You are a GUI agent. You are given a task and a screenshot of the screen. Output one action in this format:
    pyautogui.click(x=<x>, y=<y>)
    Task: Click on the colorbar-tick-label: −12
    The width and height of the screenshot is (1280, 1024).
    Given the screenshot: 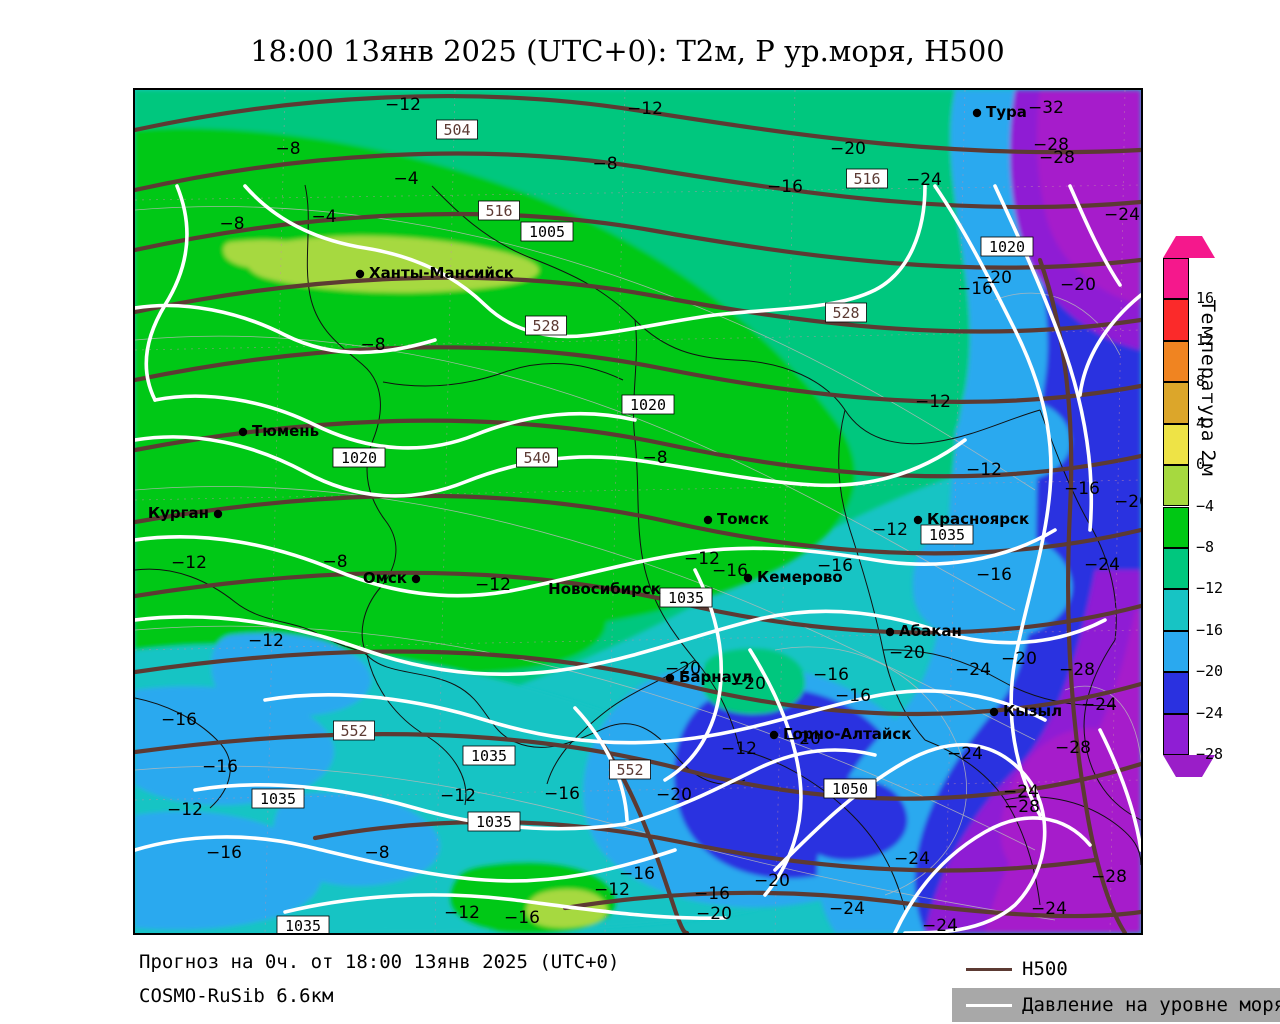 What is the action you would take?
    pyautogui.click(x=1210, y=588)
    